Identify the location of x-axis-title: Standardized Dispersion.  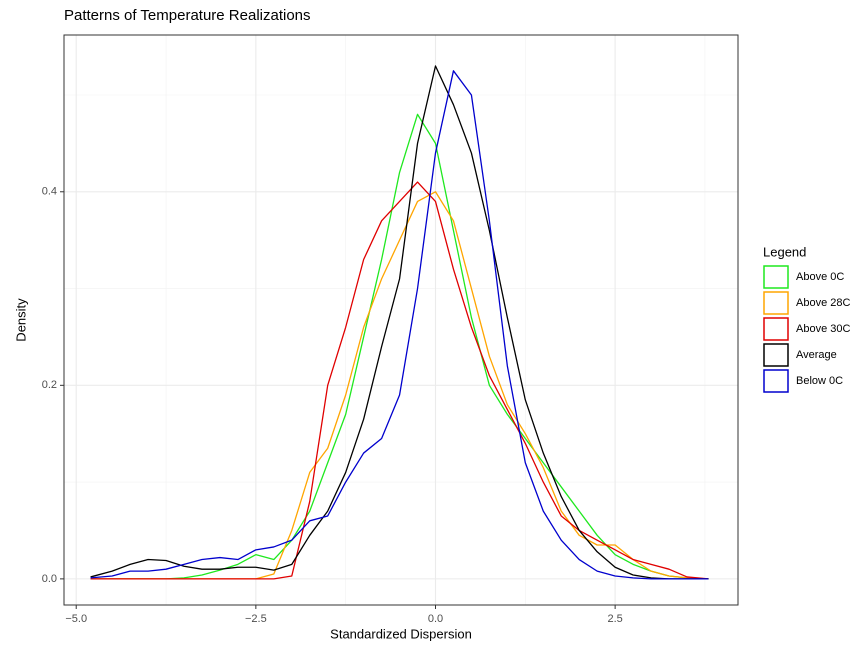
(401, 633).